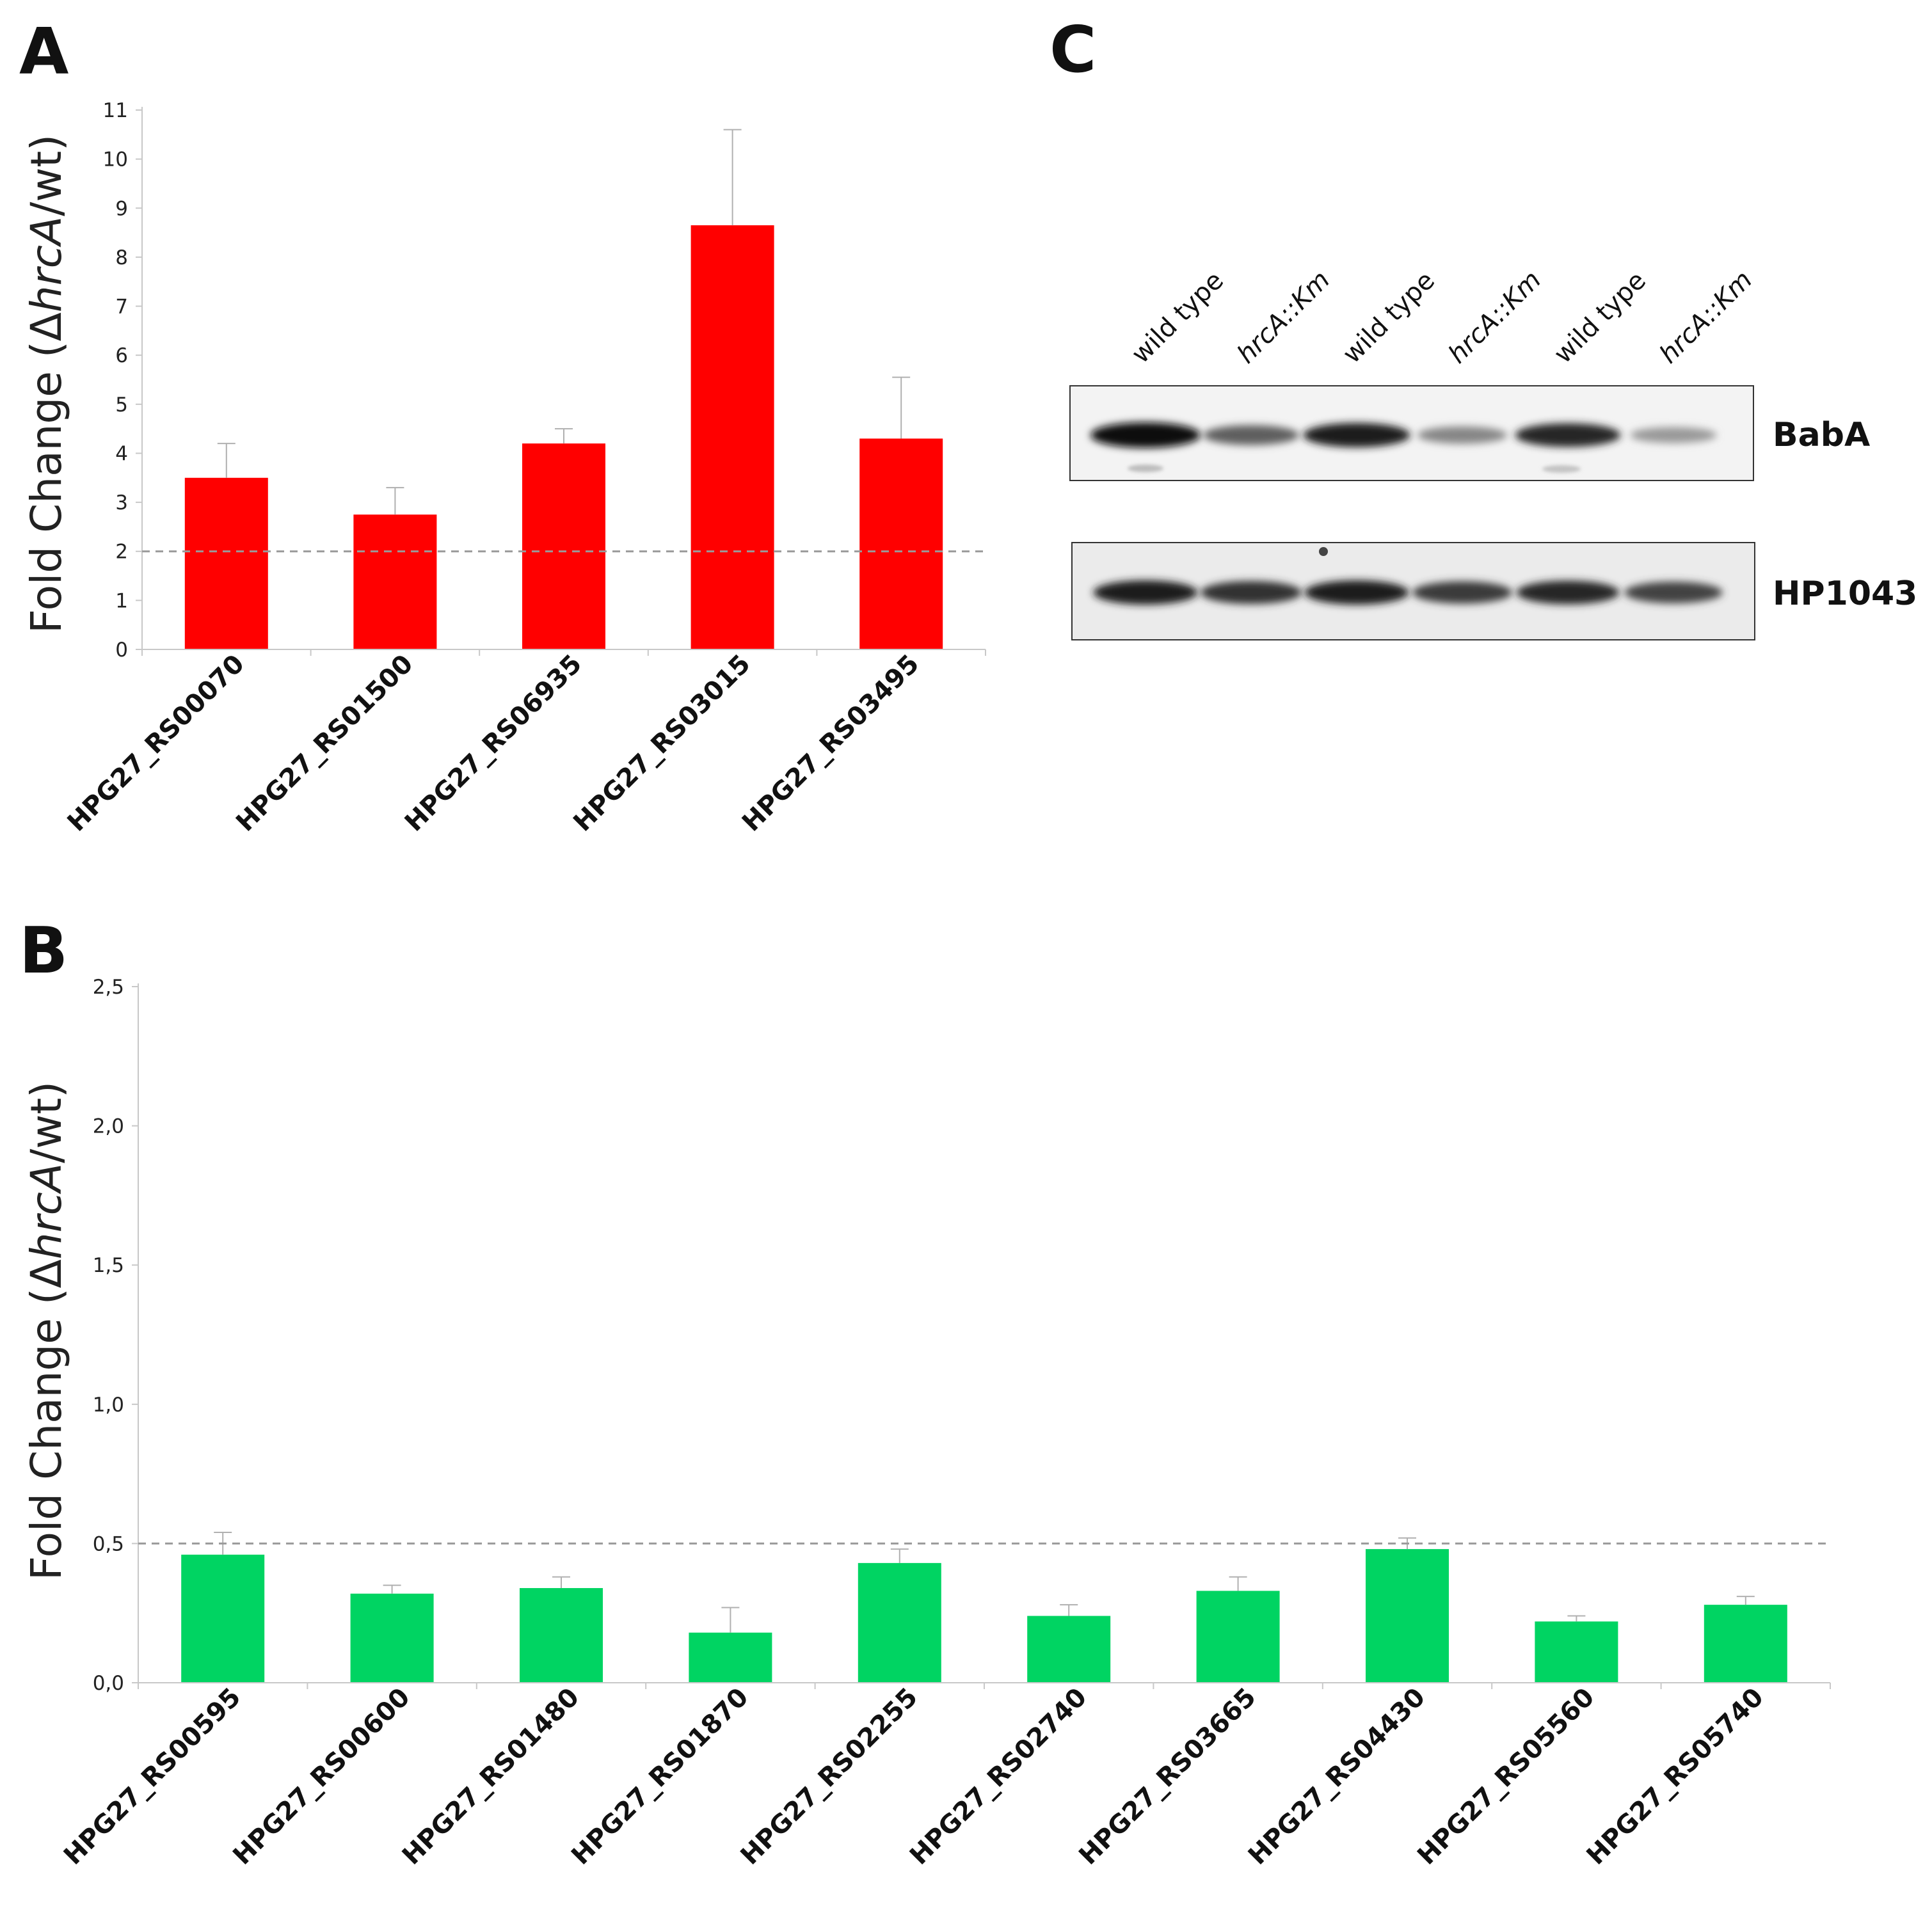  Describe the element at coordinates (121, 355) in the screenshot. I see `y-tick-label: 6` at that location.